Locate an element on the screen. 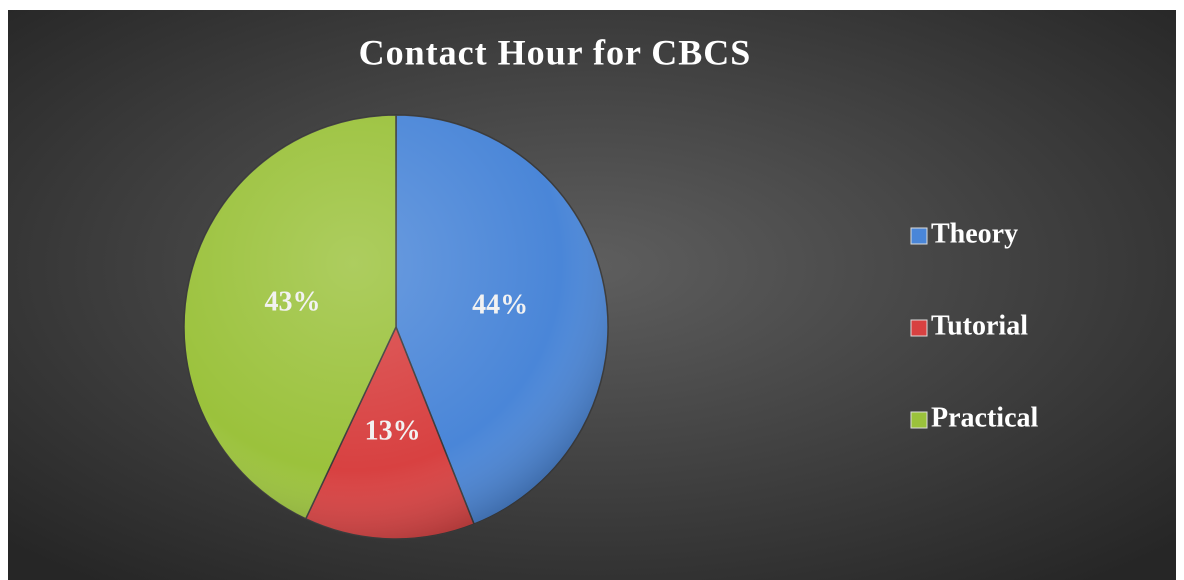 The image size is (1184, 580). legend: Theory Tutorial Practical is located at coordinates (974, 325).